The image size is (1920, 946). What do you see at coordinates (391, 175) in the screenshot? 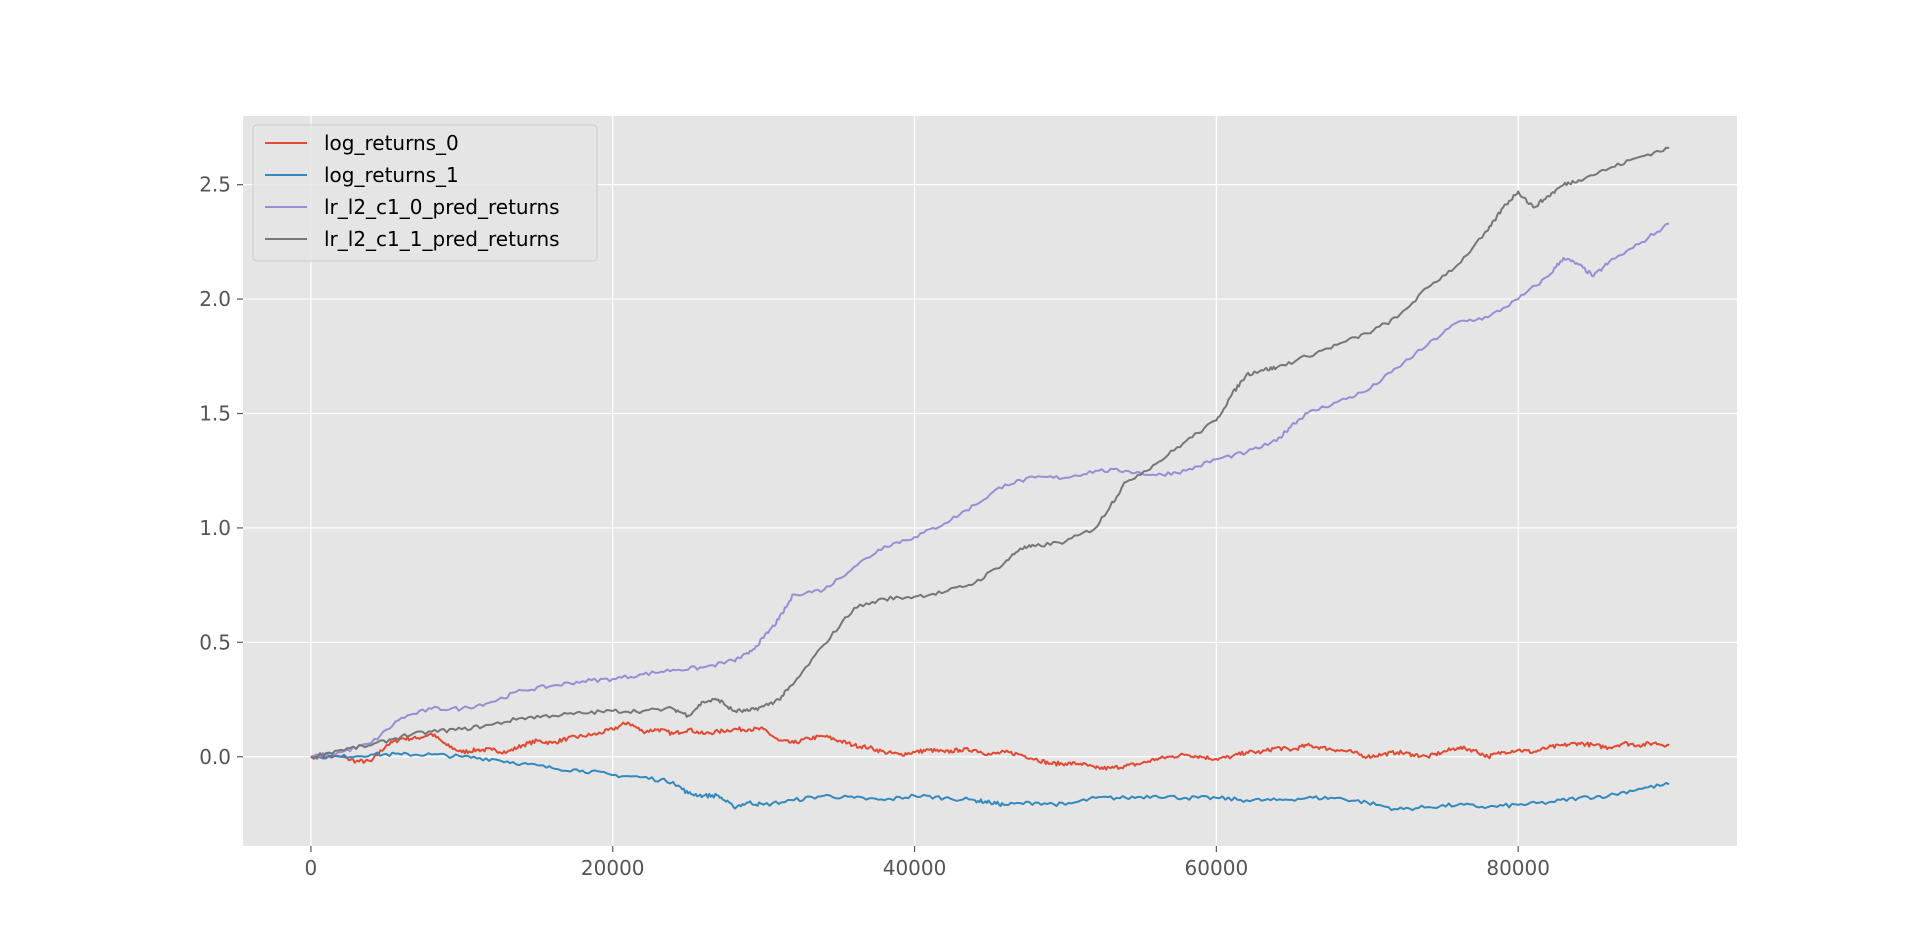
I see `legend-label: log_returns_1` at bounding box center [391, 175].